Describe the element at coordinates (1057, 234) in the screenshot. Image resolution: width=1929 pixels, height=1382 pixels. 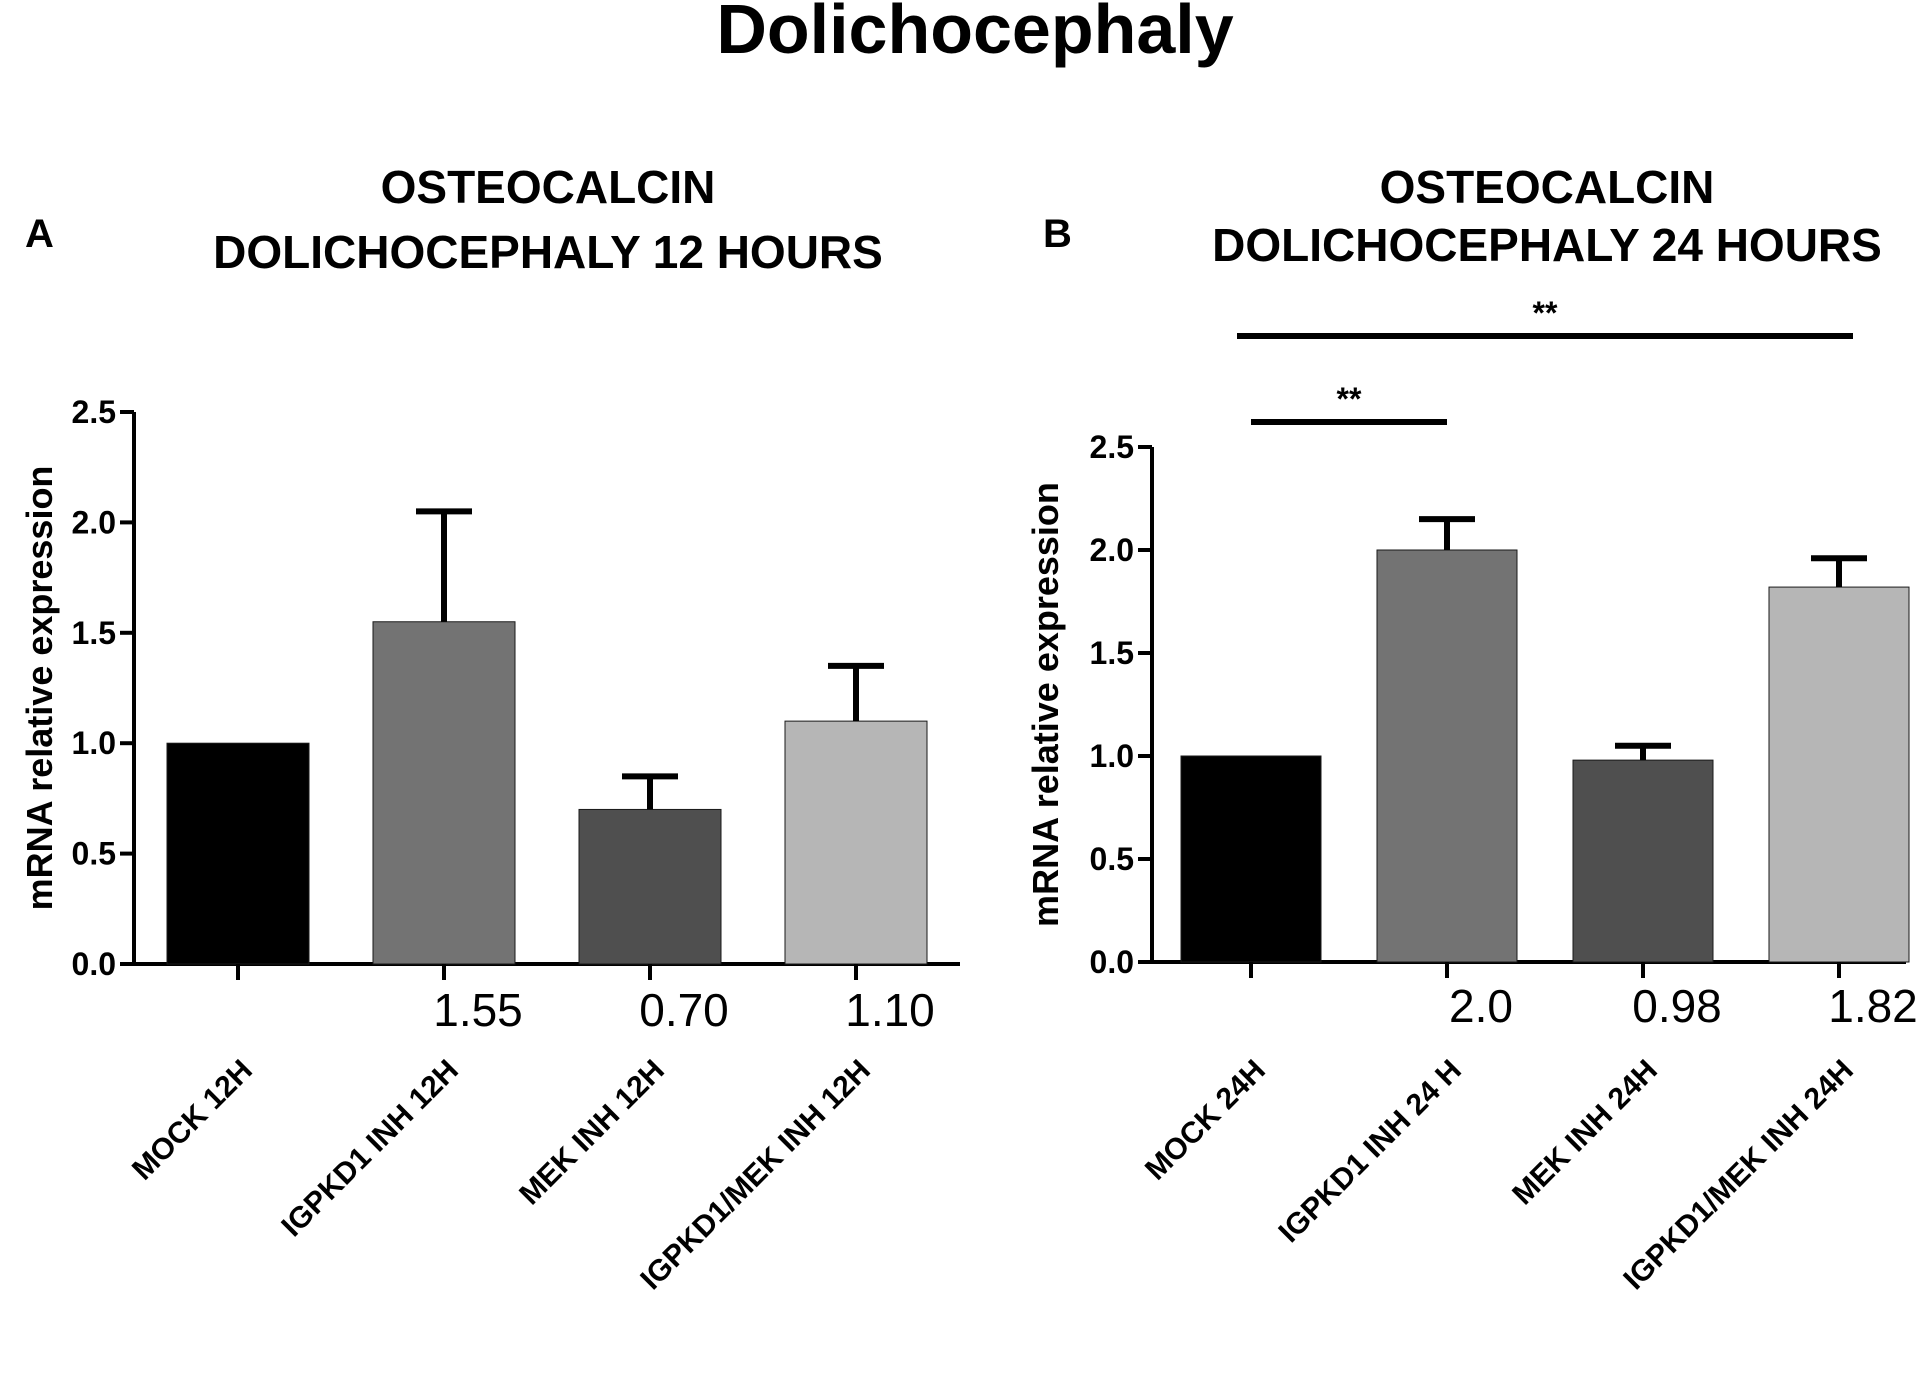
I see `panel-letter: B` at that location.